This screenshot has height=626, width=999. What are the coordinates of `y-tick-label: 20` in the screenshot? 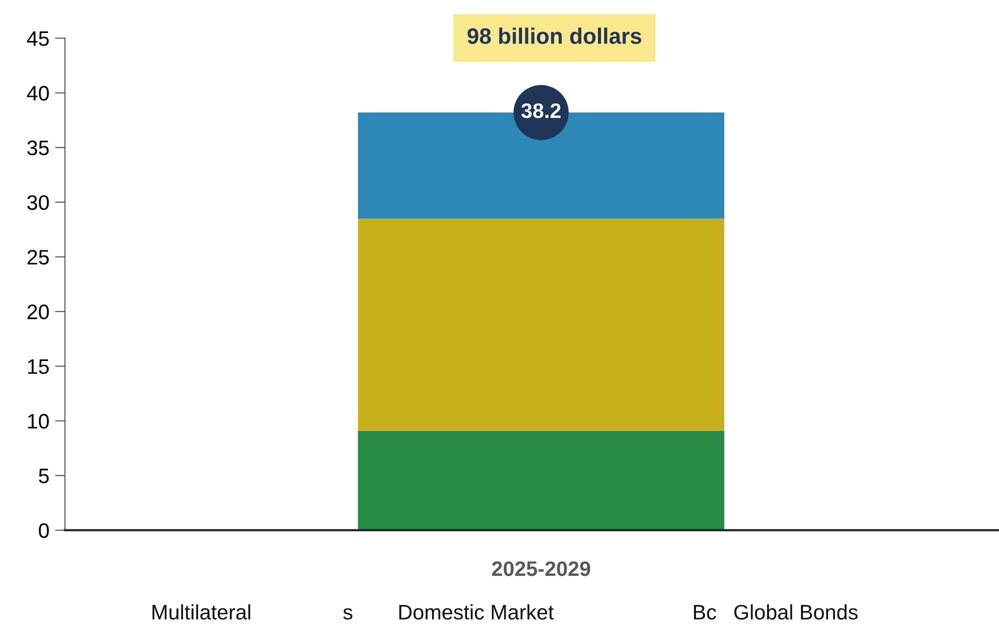 It's located at (38, 312).